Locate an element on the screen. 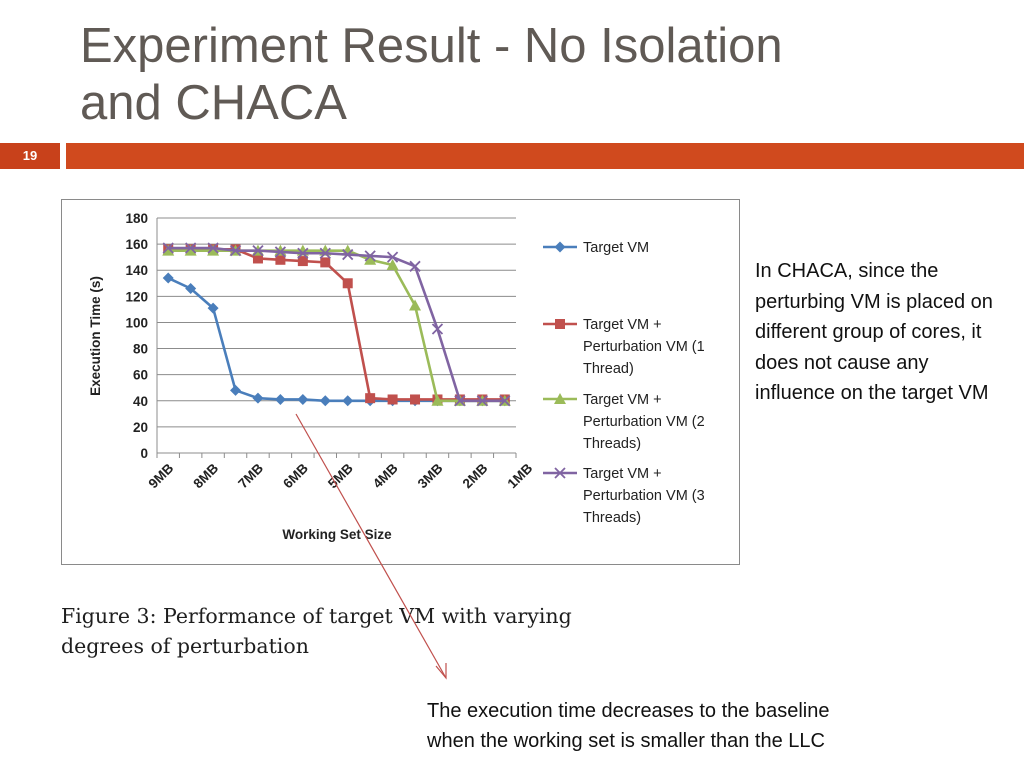 This screenshot has width=1024, height=768. legend-label-3: Target VM + is located at coordinates (622, 400).